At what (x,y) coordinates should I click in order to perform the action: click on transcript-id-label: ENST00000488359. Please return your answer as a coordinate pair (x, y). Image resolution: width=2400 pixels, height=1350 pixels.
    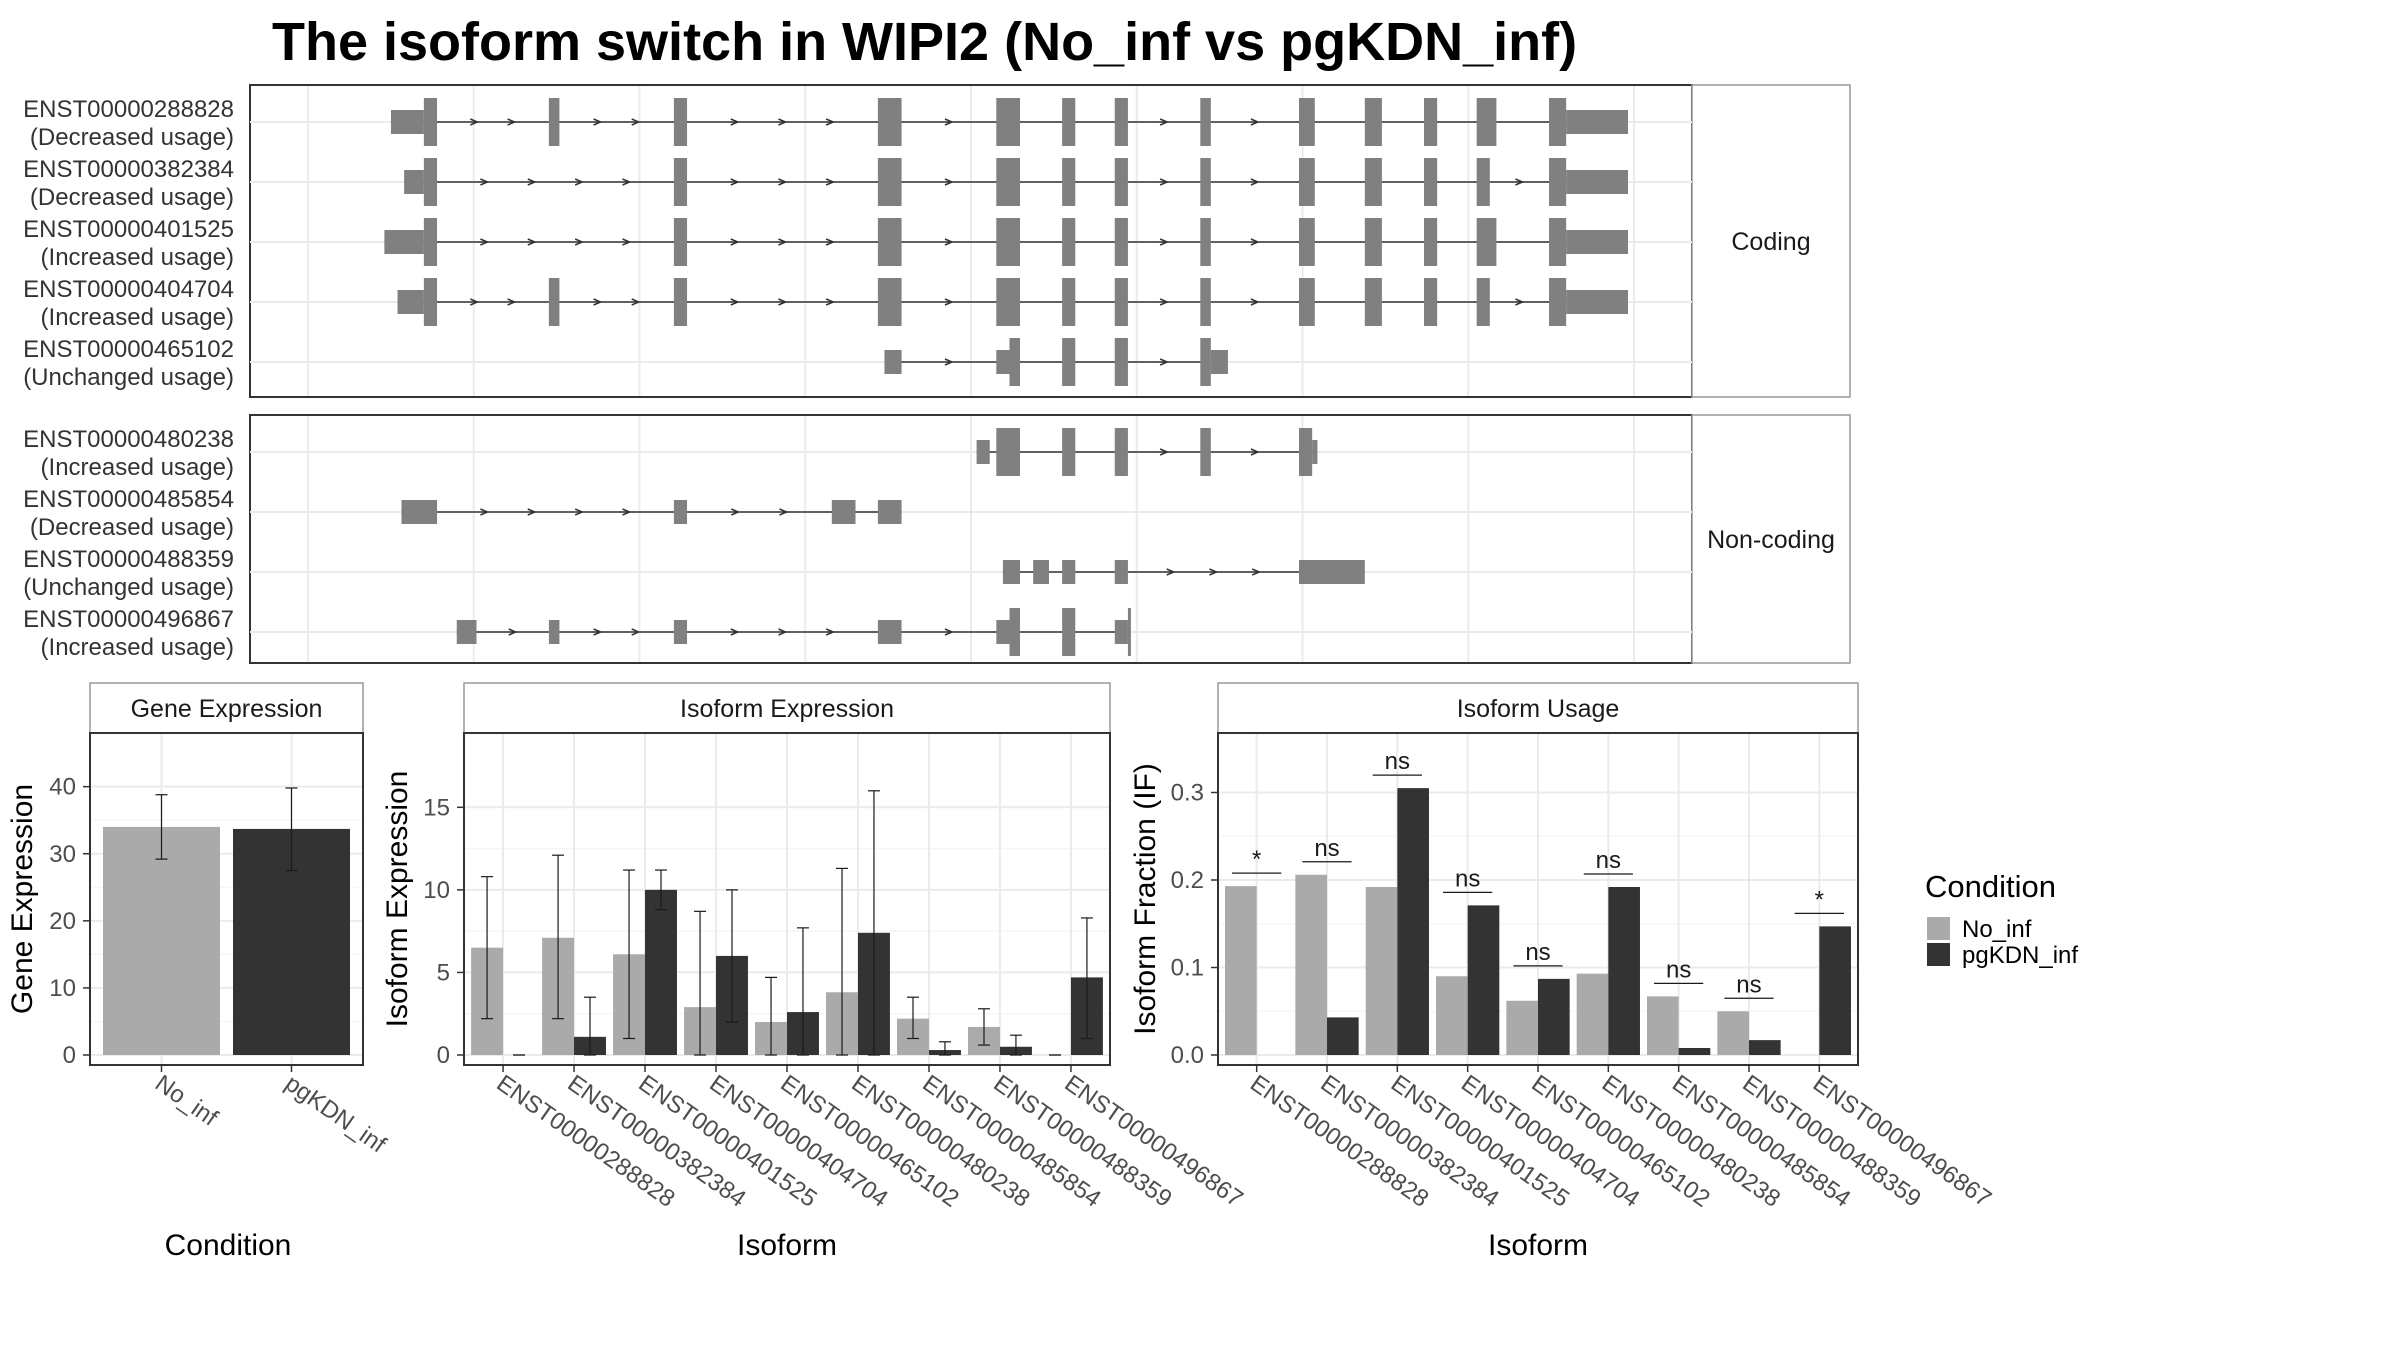
    Looking at the image, I should click on (128, 559).